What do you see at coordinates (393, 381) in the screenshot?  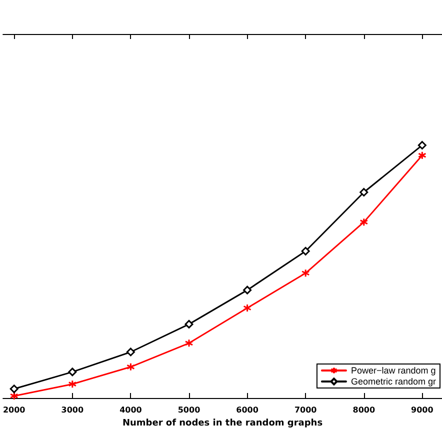 I see `legend-label: Geometric random gr` at bounding box center [393, 381].